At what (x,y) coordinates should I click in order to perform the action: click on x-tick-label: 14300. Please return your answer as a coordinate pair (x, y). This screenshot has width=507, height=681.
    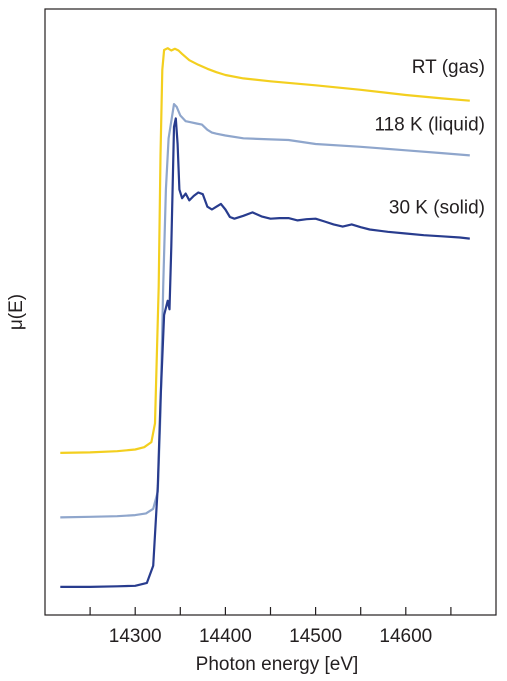
    Looking at the image, I should click on (135, 636).